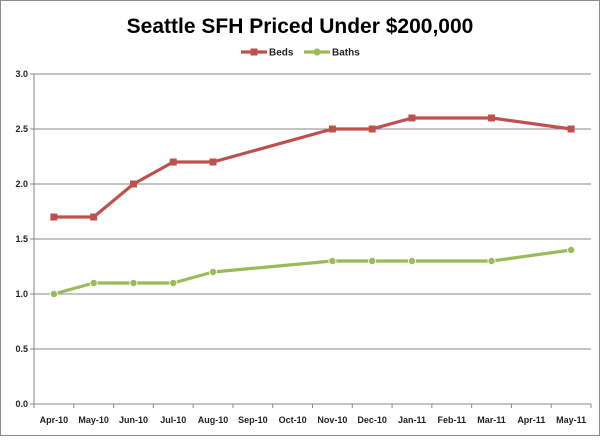 This screenshot has height=440, width=600. What do you see at coordinates (312, 272) in the screenshot?
I see `series-line-baths` at bounding box center [312, 272].